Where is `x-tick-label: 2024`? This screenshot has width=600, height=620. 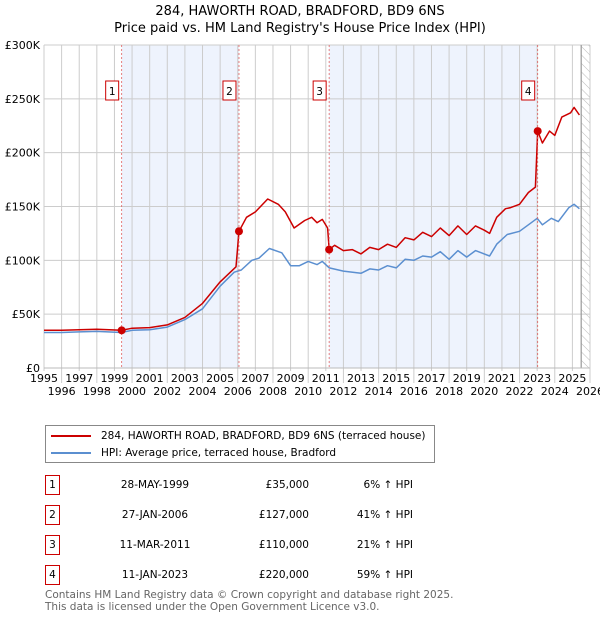
x-tick-label: 2024 is located at coordinates (555, 391).